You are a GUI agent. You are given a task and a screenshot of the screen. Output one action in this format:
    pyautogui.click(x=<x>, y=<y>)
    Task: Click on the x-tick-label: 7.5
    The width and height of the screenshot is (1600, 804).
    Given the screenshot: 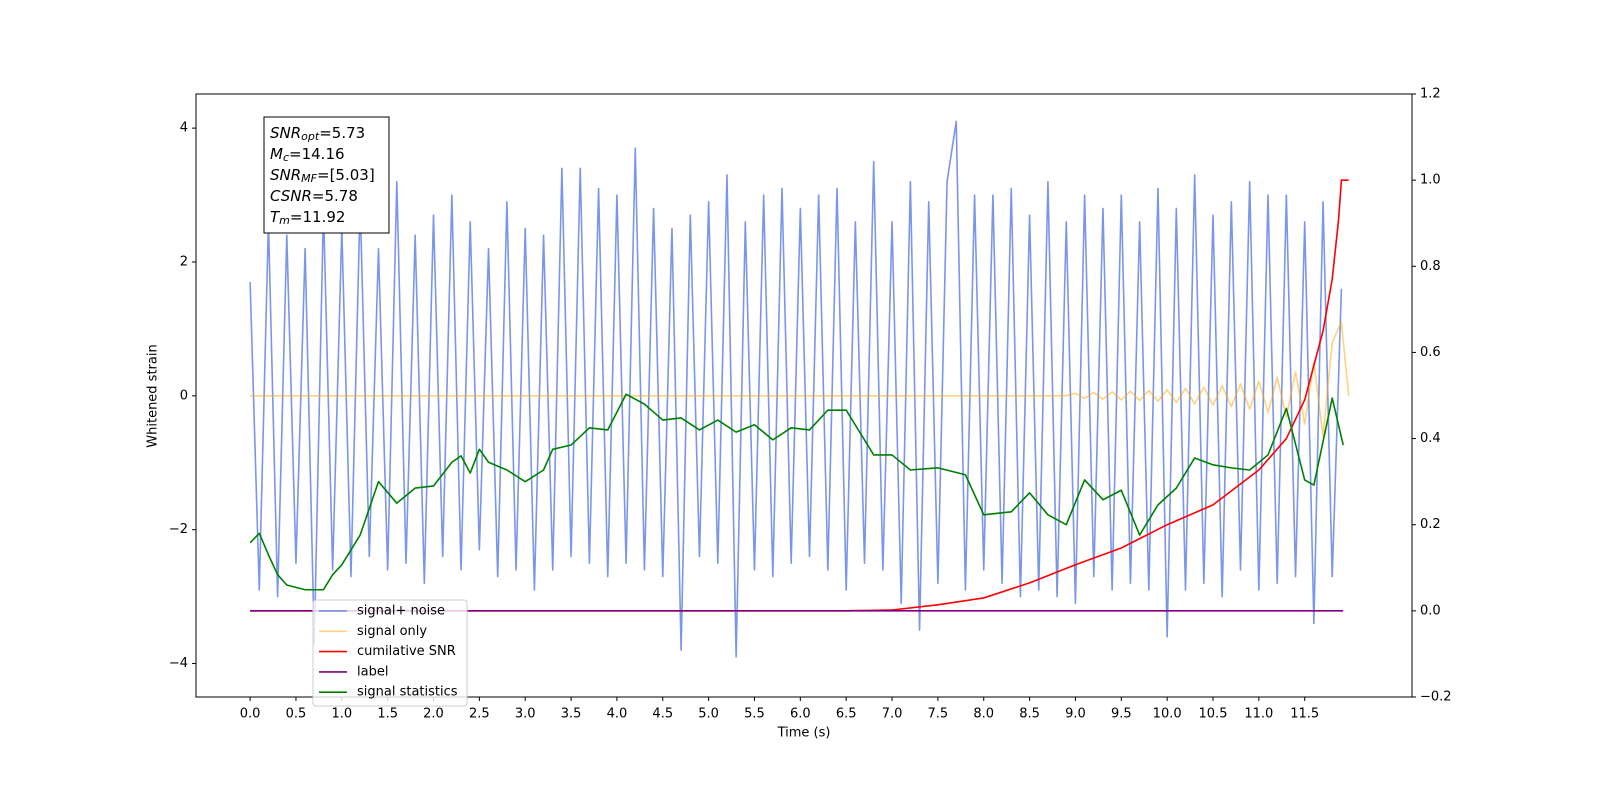 What is the action you would take?
    pyautogui.click(x=938, y=714)
    